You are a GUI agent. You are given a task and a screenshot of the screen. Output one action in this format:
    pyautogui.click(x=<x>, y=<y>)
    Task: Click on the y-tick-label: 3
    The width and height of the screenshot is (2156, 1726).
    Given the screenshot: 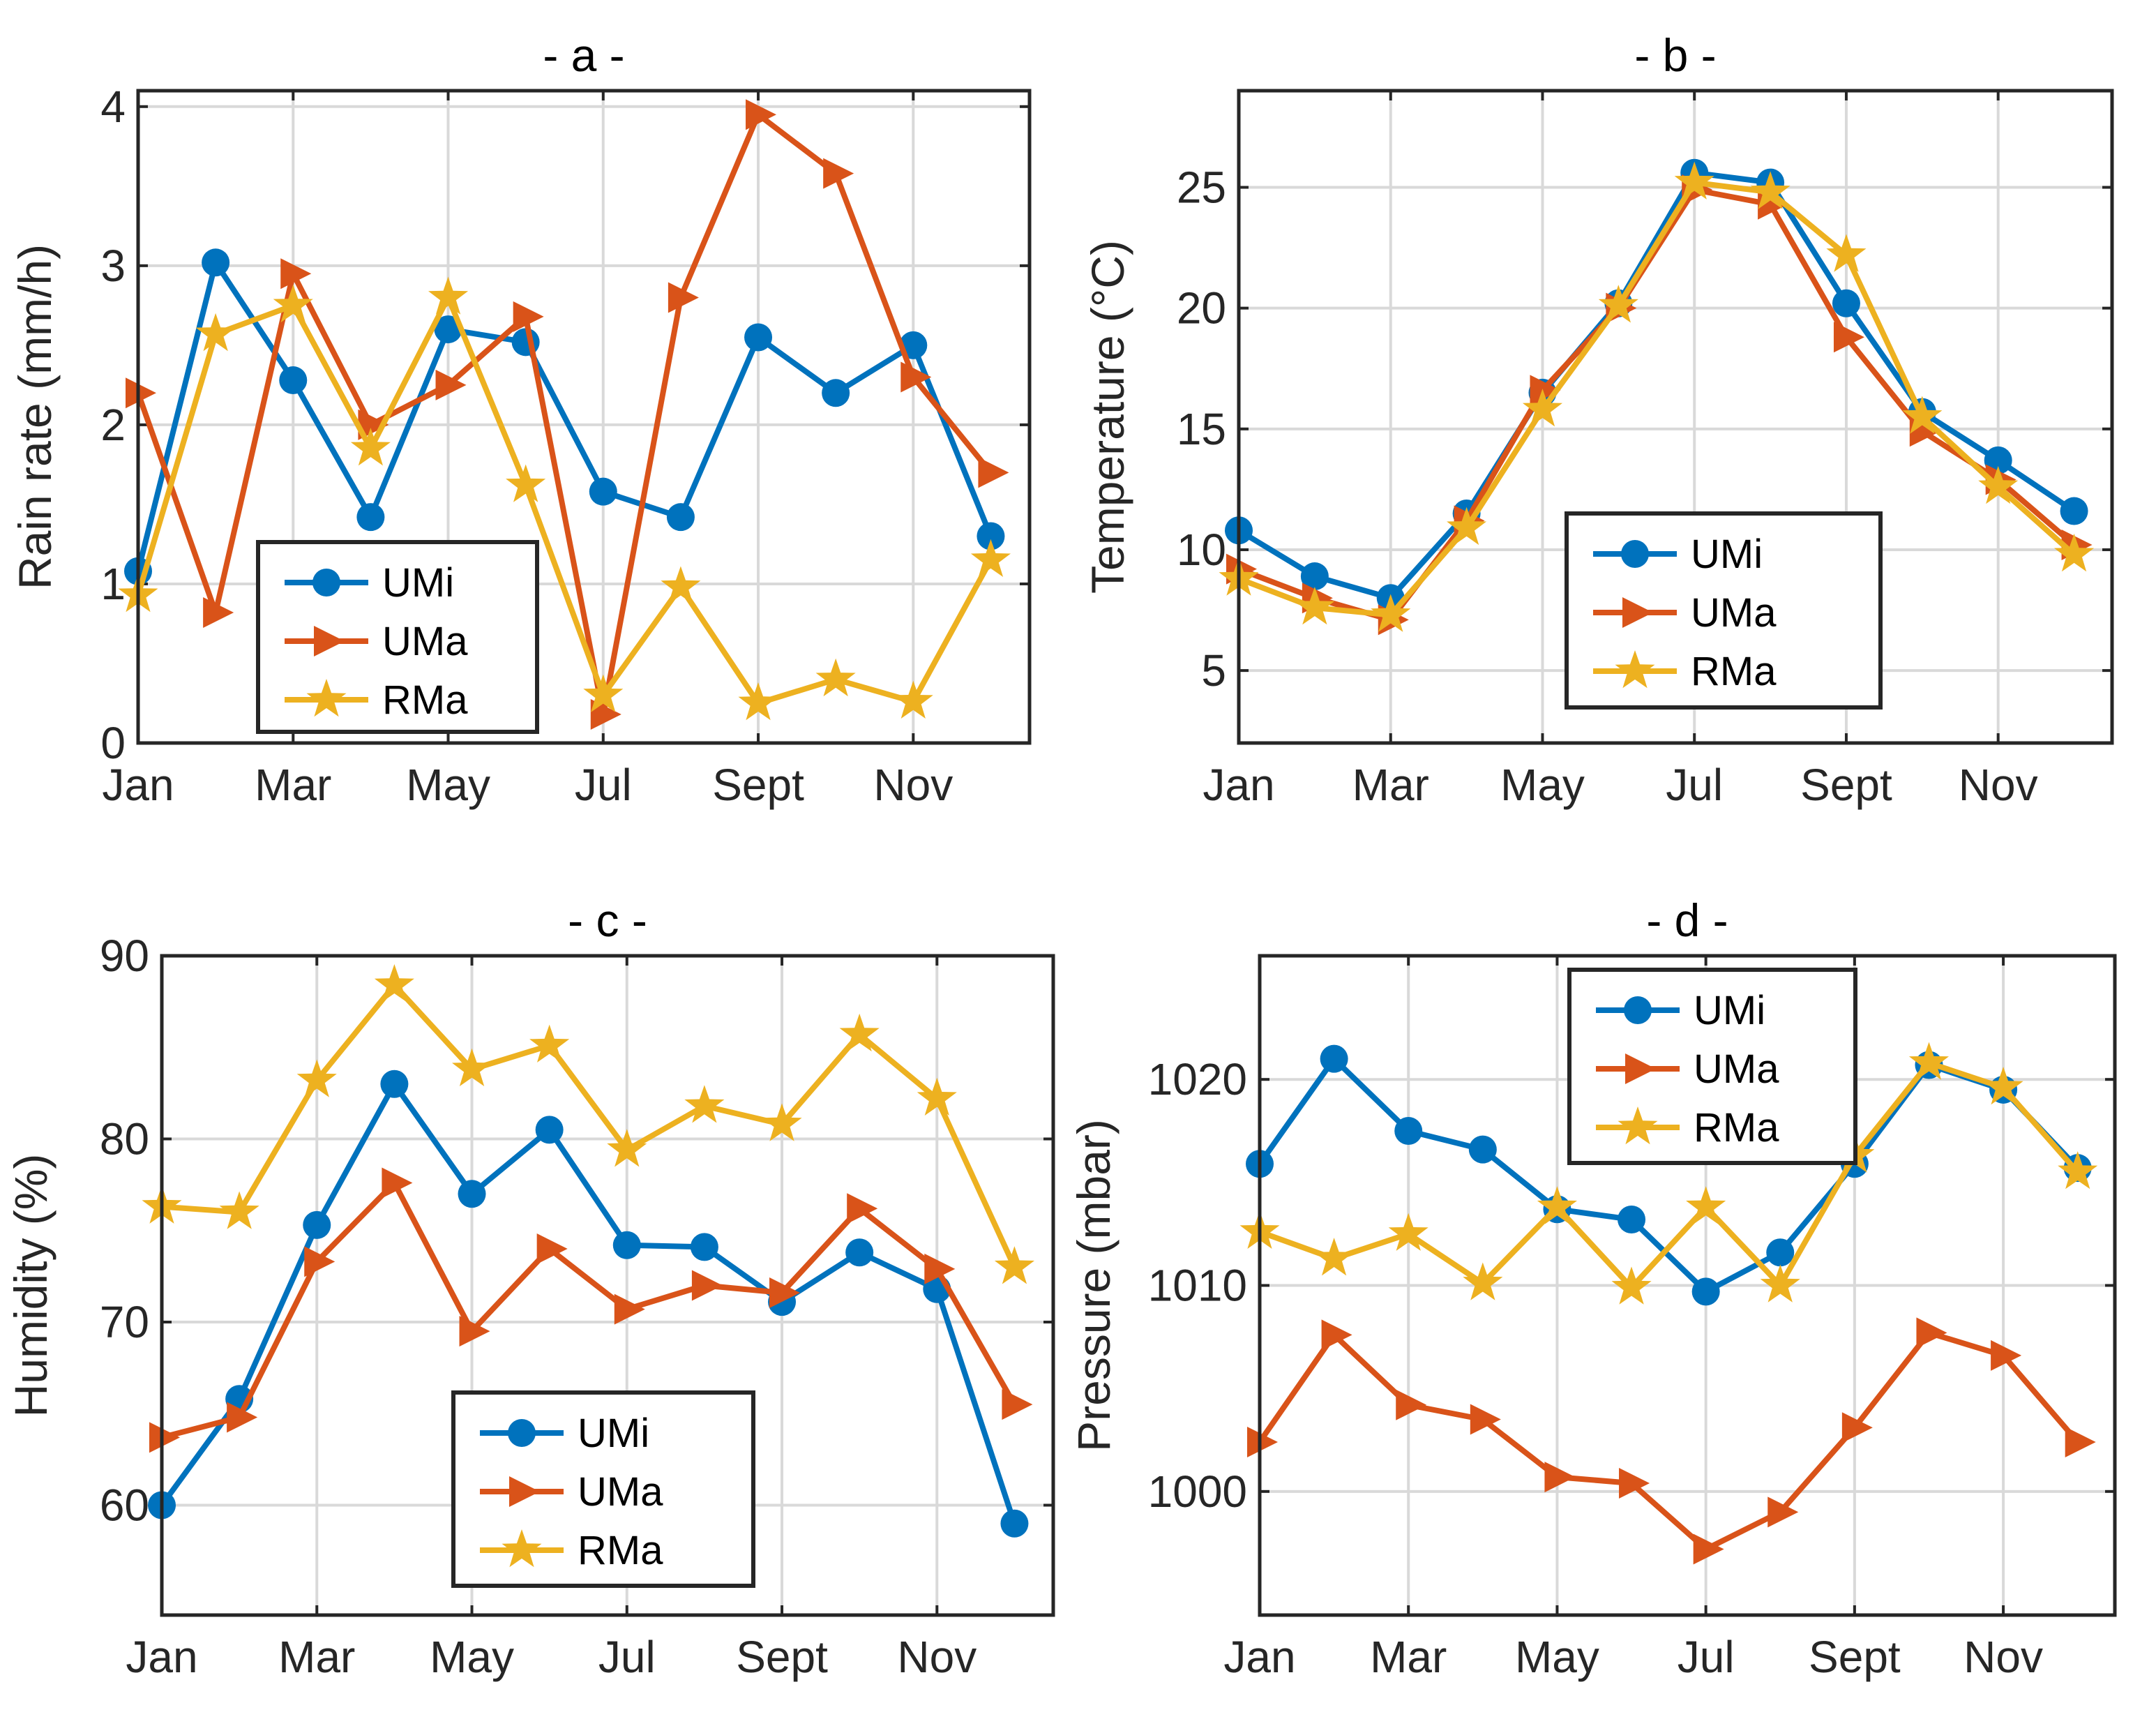 What is the action you would take?
    pyautogui.click(x=113, y=266)
    